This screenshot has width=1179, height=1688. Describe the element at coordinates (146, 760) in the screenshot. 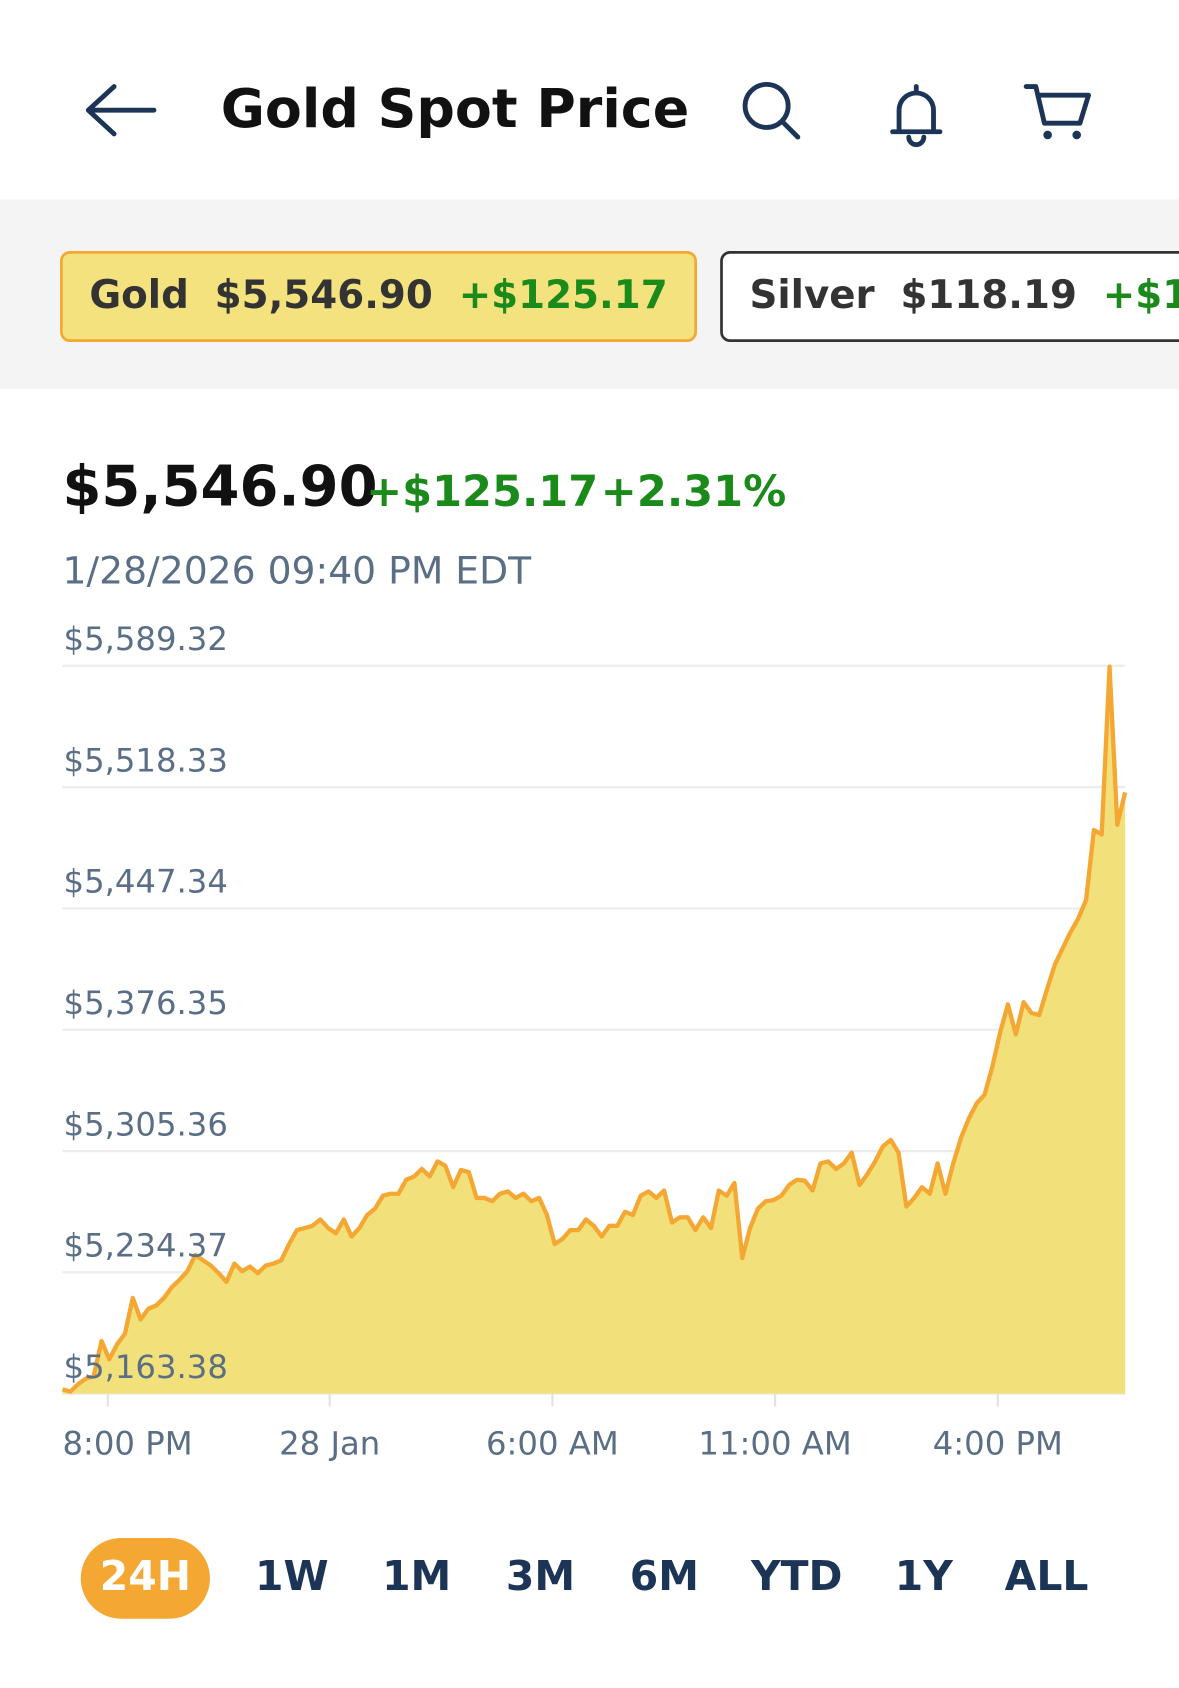

I see `y-tick-label: $5,518.33` at that location.